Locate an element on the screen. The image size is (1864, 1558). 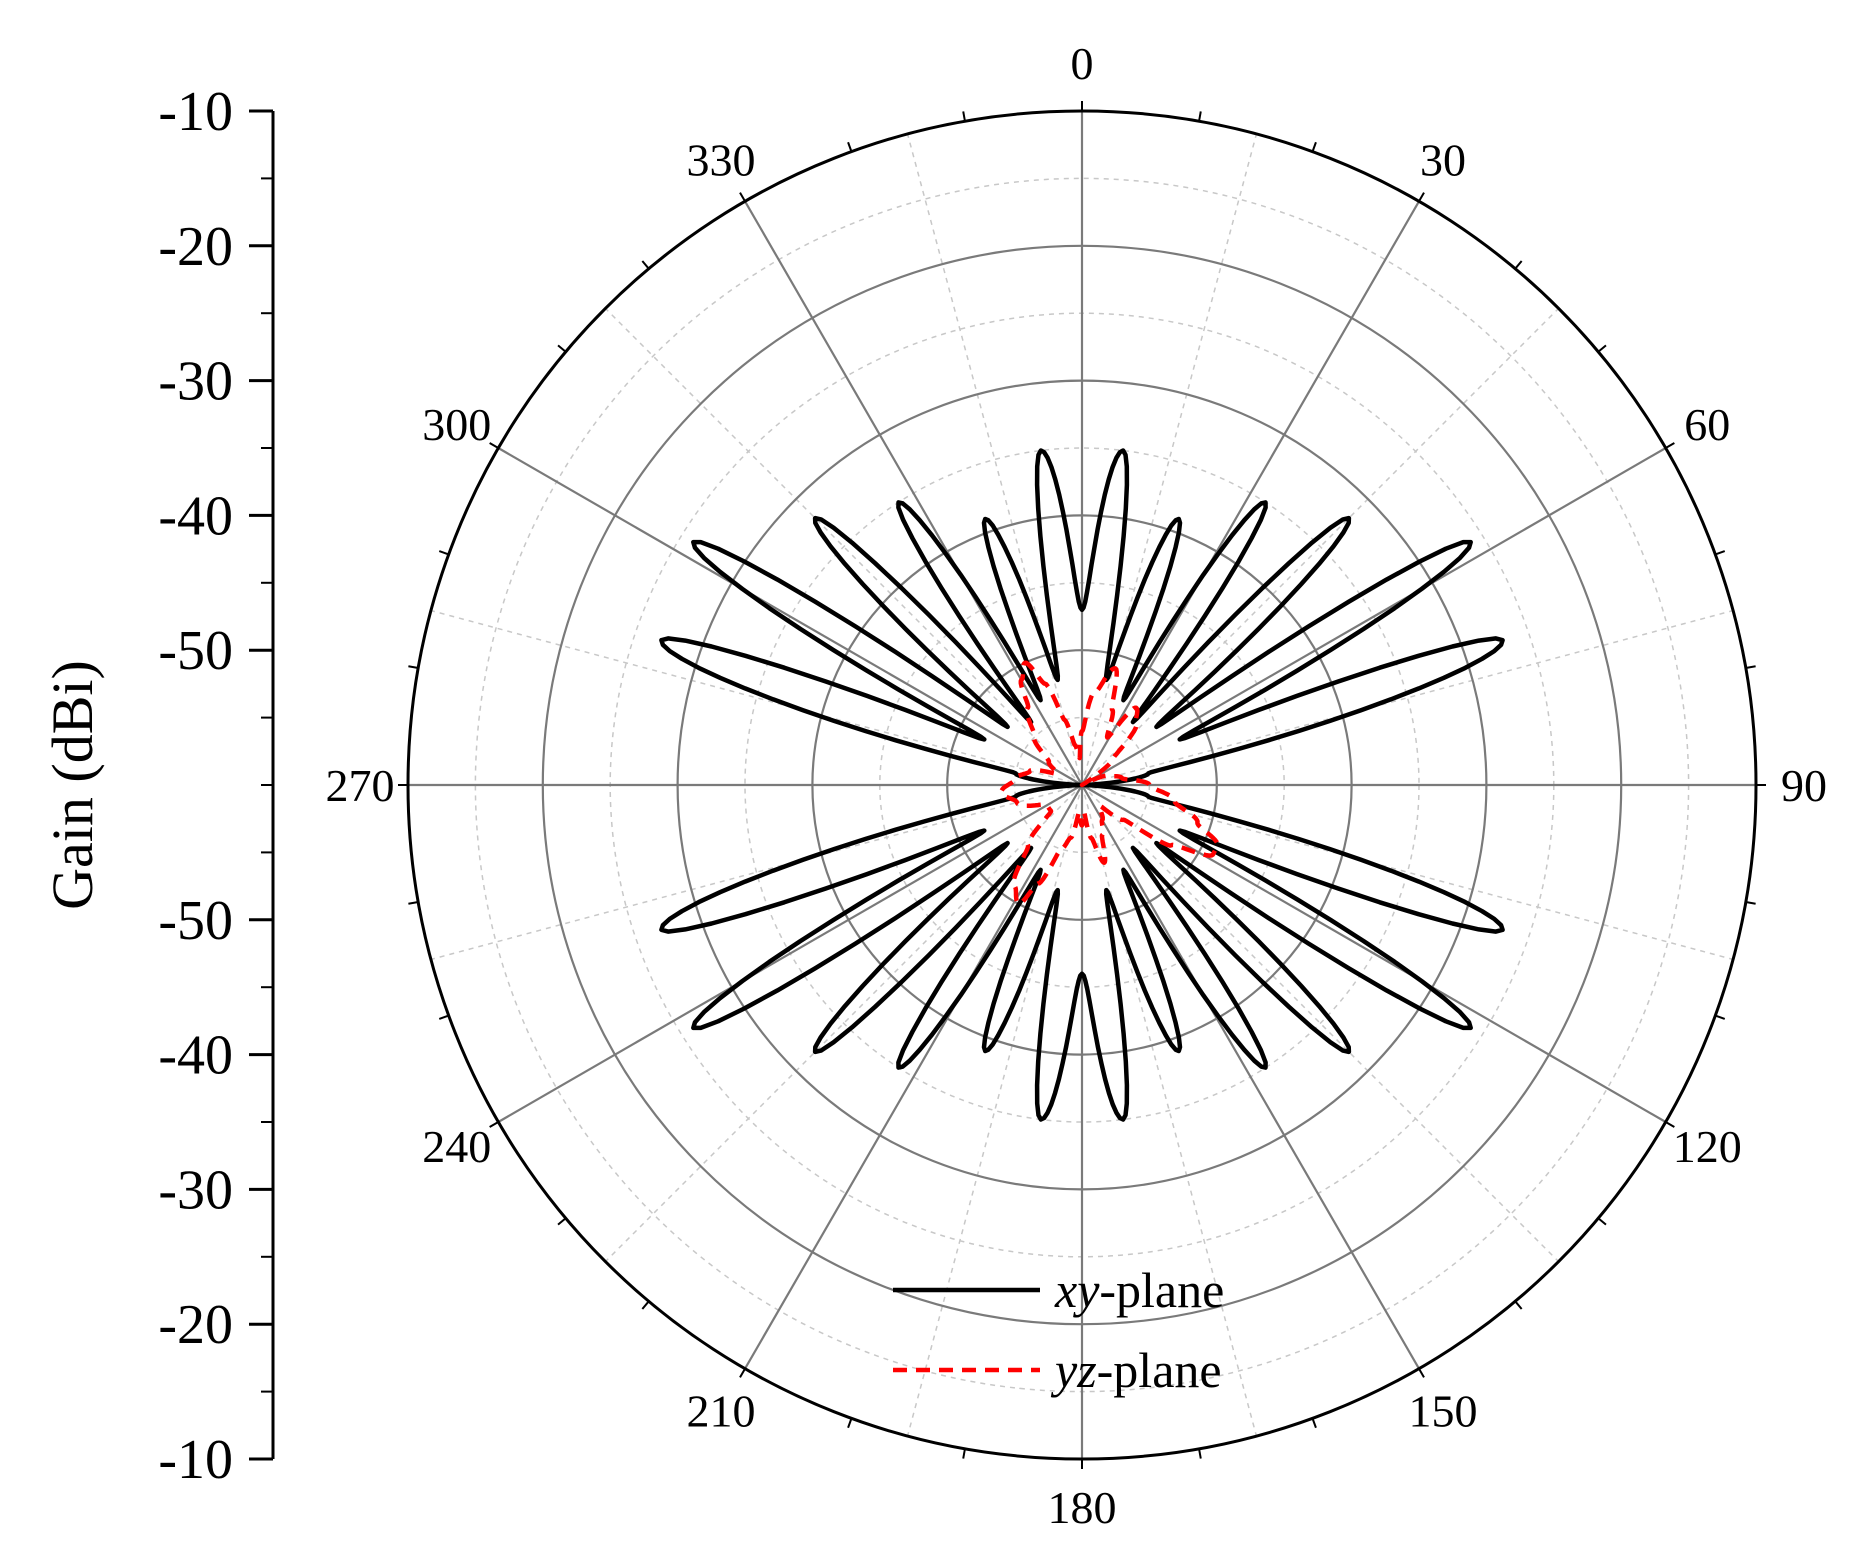
legend-label-yz: yz-plane is located at coordinates (1136, 1370).